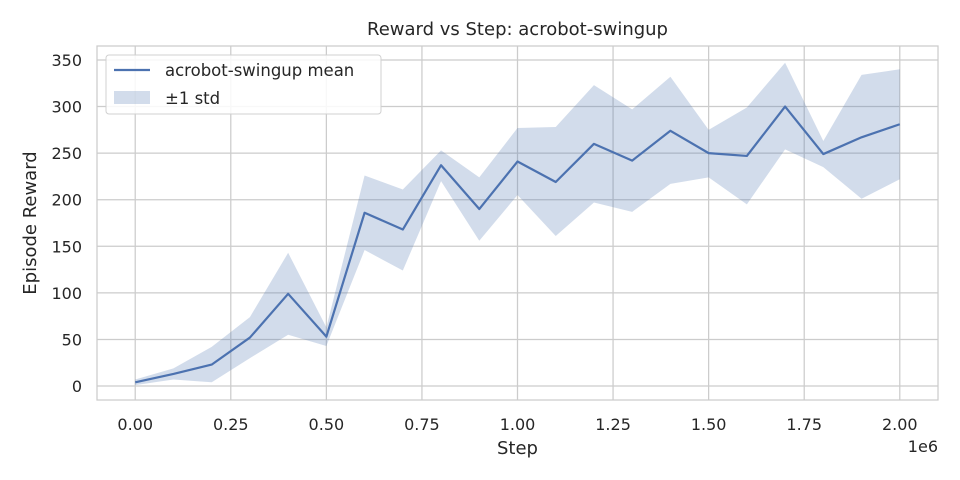 The image size is (960, 480). I want to click on x-tick-label: 1.25, so click(613, 424).